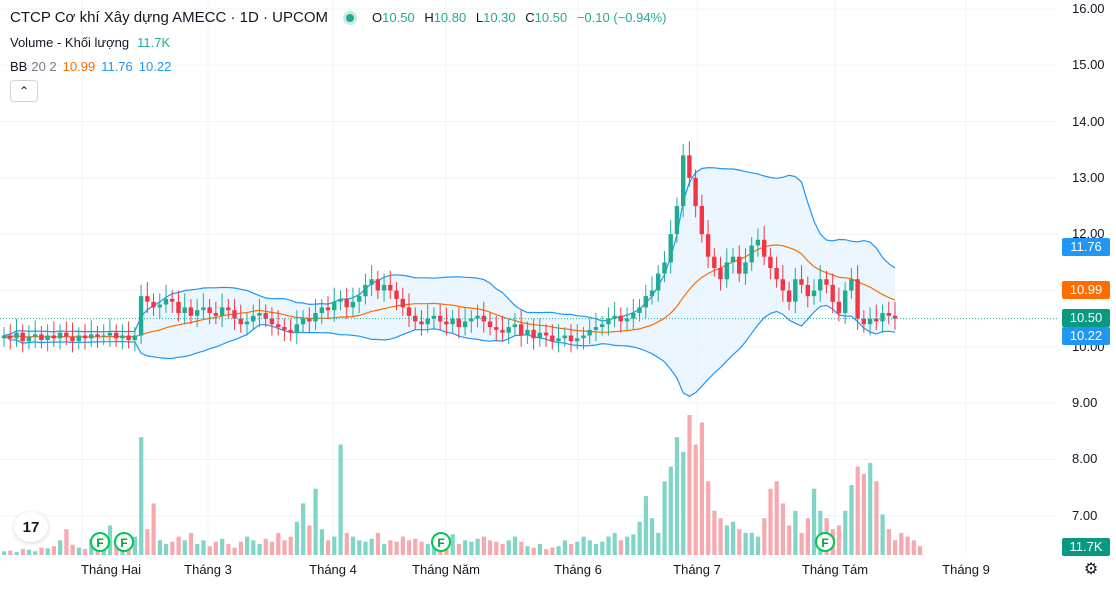  Describe the element at coordinates (835, 569) in the screenshot. I see `time-tick-label: Tháng Tám` at that location.